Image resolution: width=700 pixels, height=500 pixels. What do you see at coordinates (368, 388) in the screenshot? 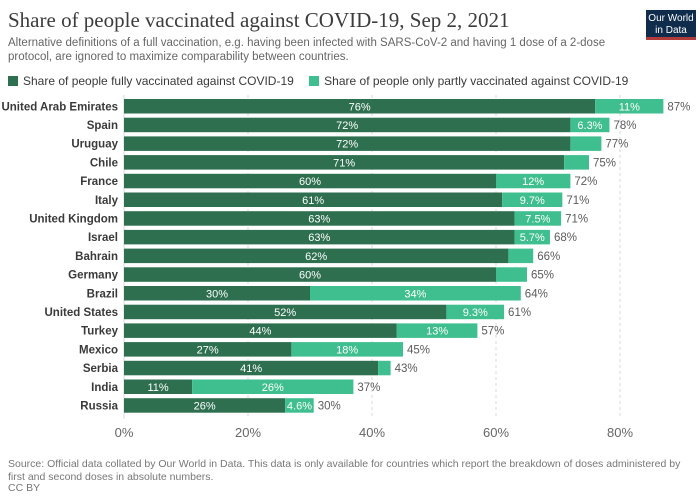
I see `total-label: 37%` at bounding box center [368, 388].